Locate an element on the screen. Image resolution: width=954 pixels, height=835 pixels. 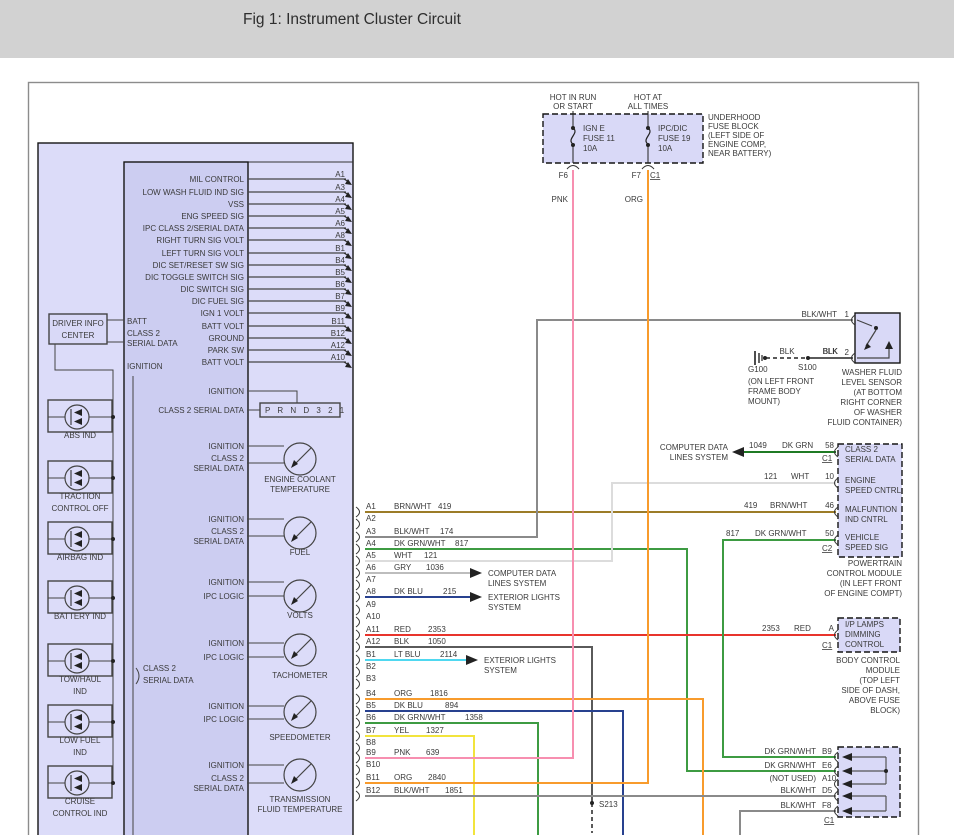
switch-contact-dot is located at coordinates (876, 328).